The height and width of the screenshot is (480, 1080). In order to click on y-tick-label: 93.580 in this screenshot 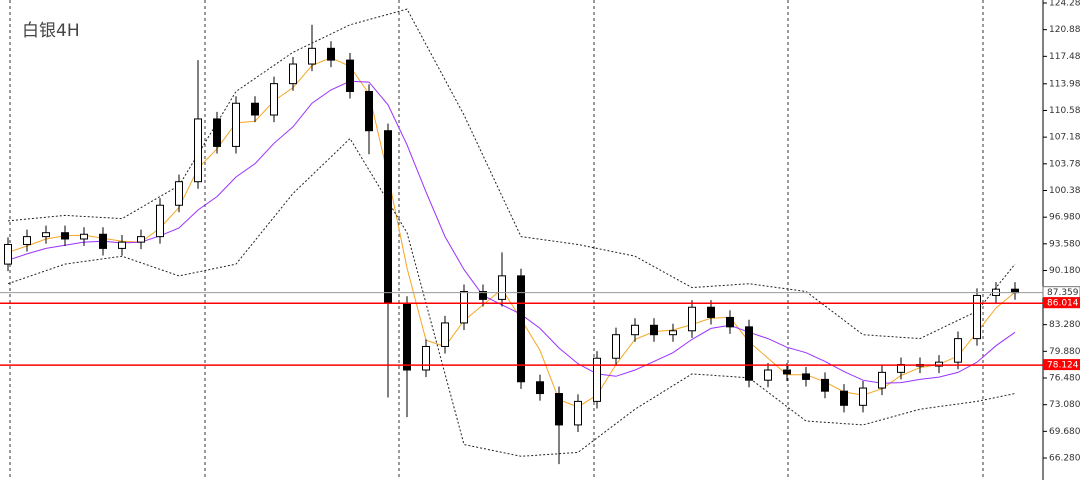, I will do `click(1064, 244)`.